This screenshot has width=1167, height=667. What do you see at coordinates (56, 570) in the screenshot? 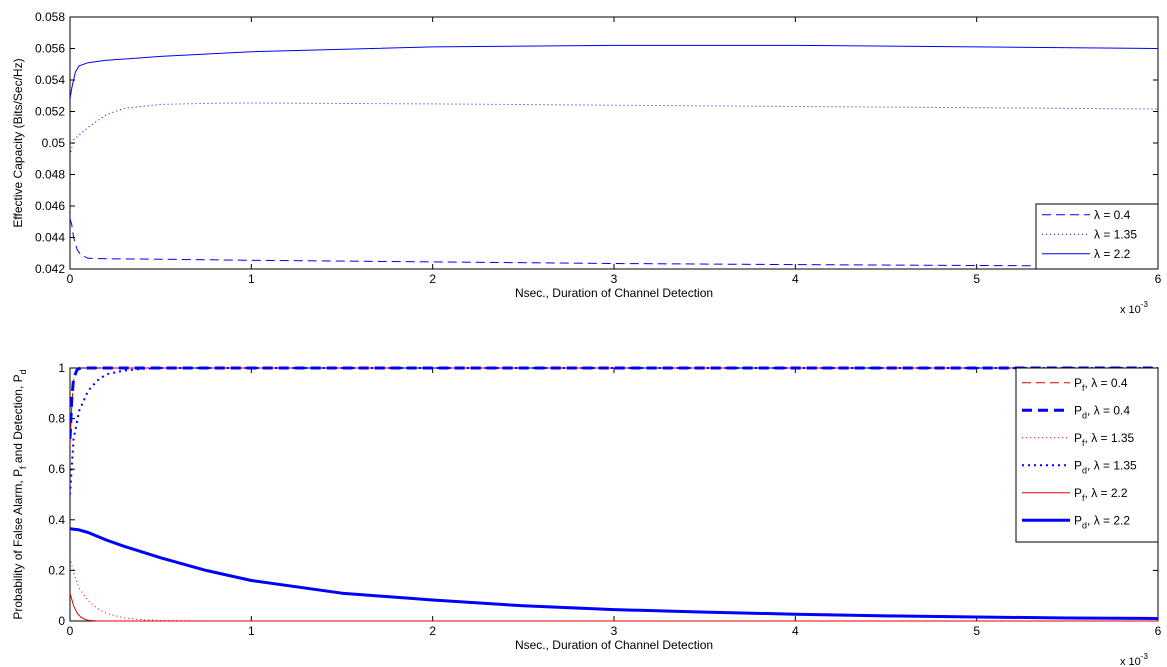
I see `y-tick-label: 0.2` at bounding box center [56, 570].